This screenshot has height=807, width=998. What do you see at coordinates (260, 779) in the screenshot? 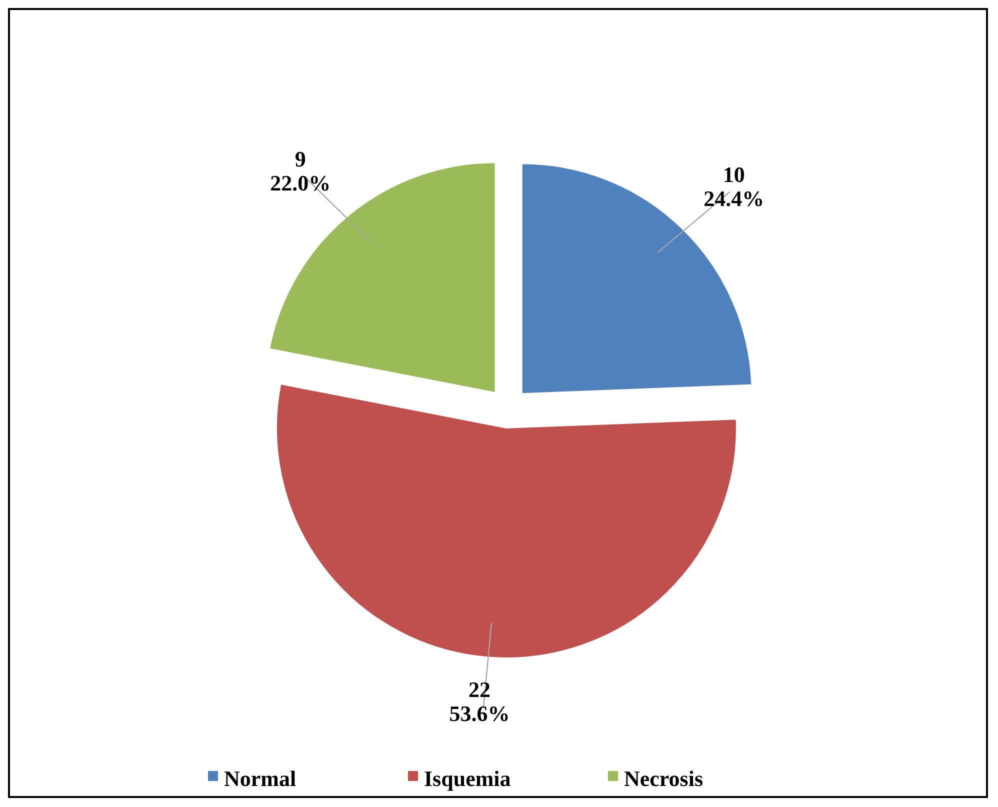
I see `legend-label: Normal` at bounding box center [260, 779].